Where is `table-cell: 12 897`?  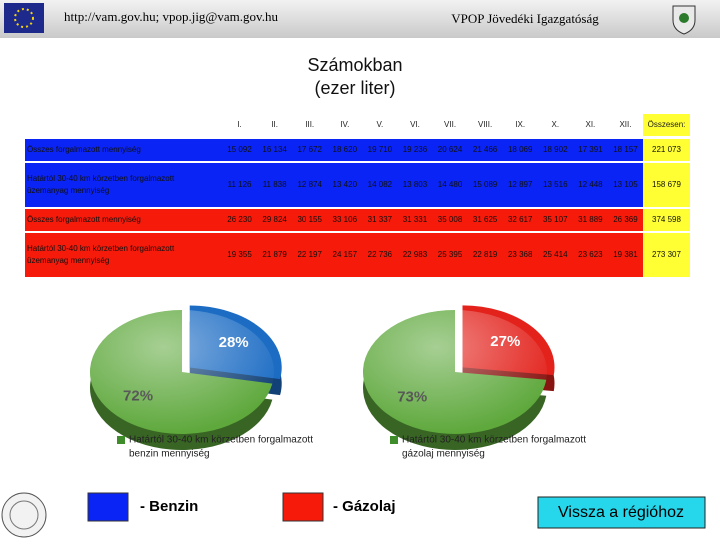
table-cell: 12 897 is located at coordinates (520, 184).